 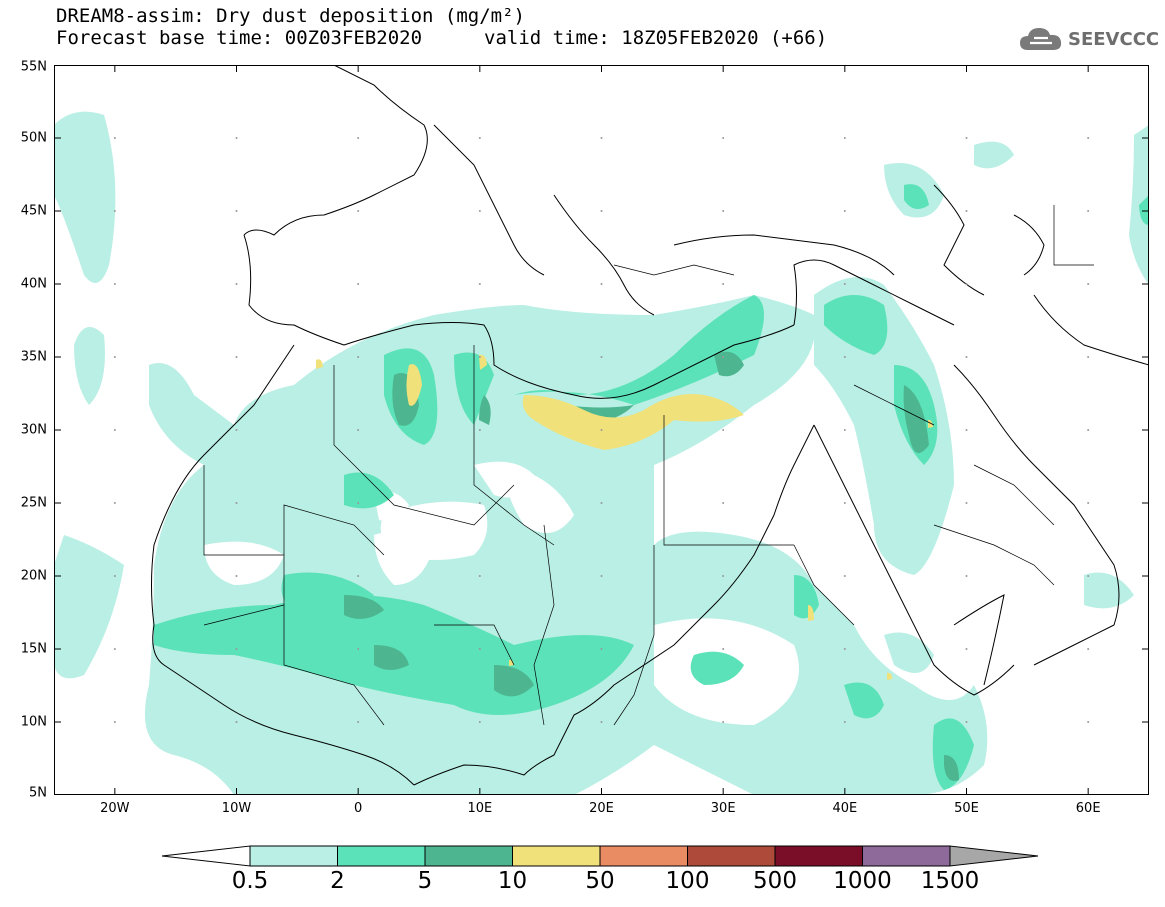 I want to click on colorbar-label: 2, so click(x=337, y=881).